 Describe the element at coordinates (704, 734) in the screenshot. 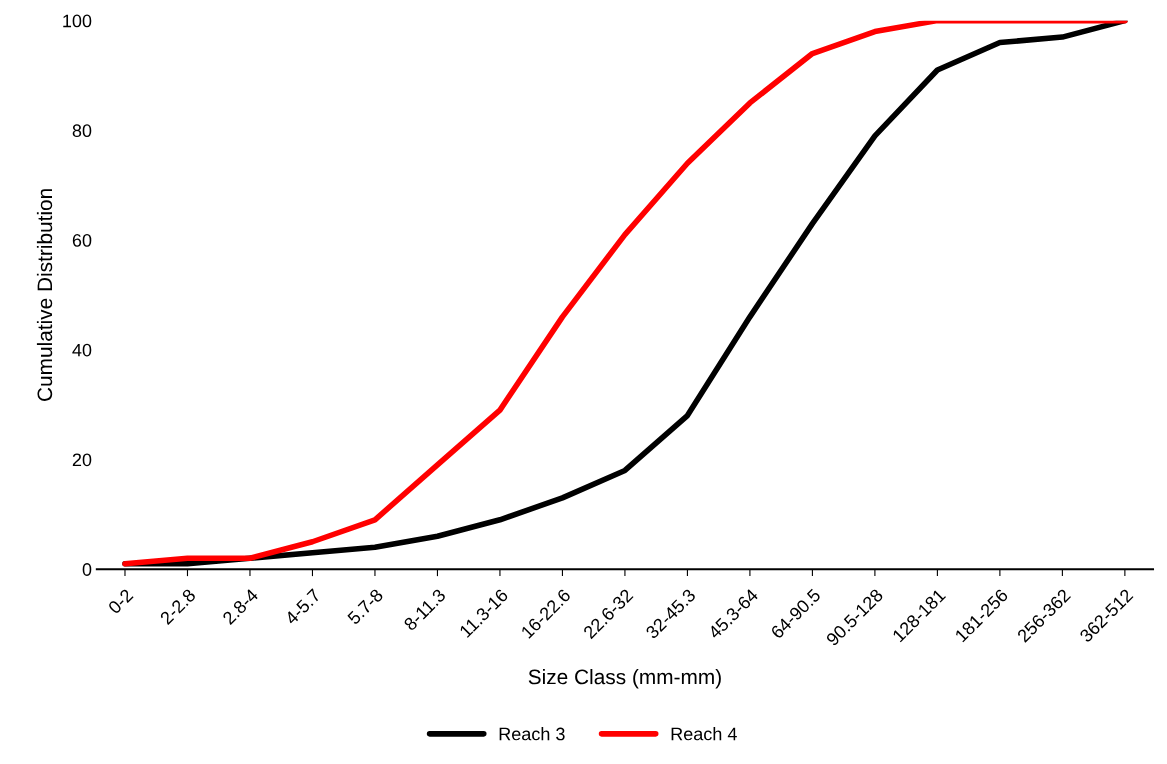

I see `legend-label: Reach 4` at that location.